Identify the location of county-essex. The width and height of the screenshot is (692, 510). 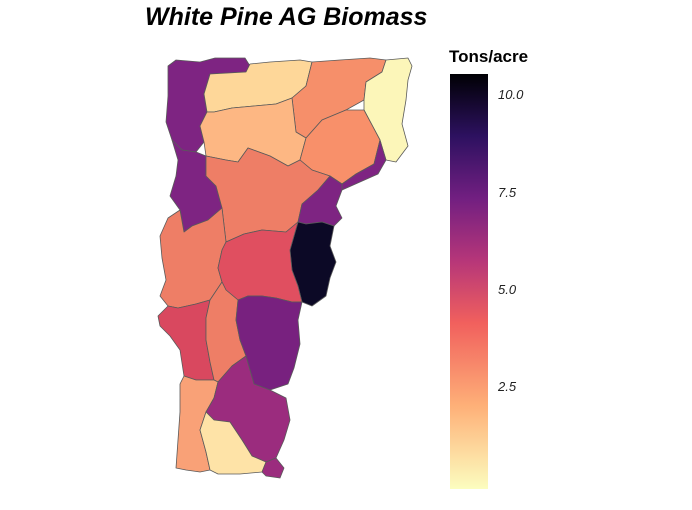
(388, 110).